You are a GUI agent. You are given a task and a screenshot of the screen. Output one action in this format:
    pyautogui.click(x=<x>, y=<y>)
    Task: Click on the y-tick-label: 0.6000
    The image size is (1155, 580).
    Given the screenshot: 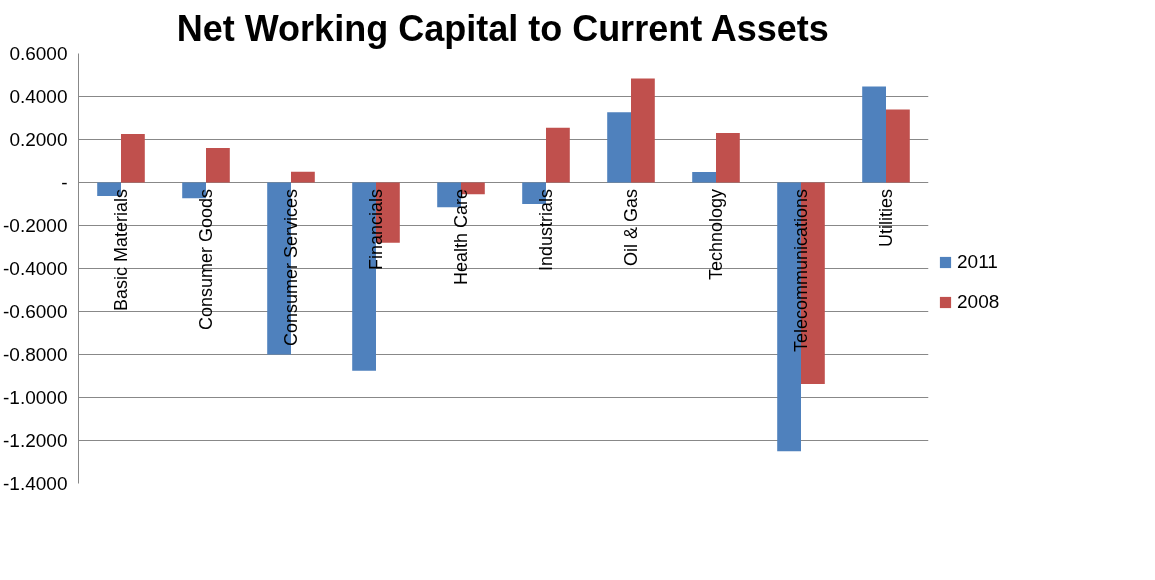 What is the action you would take?
    pyautogui.click(x=38, y=53)
    